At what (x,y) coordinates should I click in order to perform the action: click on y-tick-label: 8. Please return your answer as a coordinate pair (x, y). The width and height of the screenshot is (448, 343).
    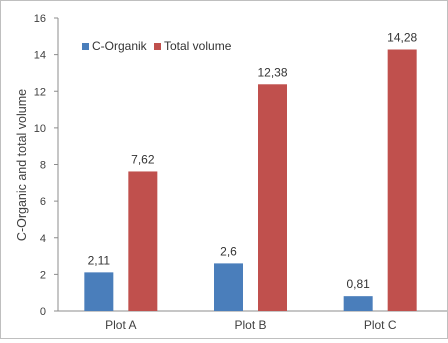
    Looking at the image, I should click on (43, 166).